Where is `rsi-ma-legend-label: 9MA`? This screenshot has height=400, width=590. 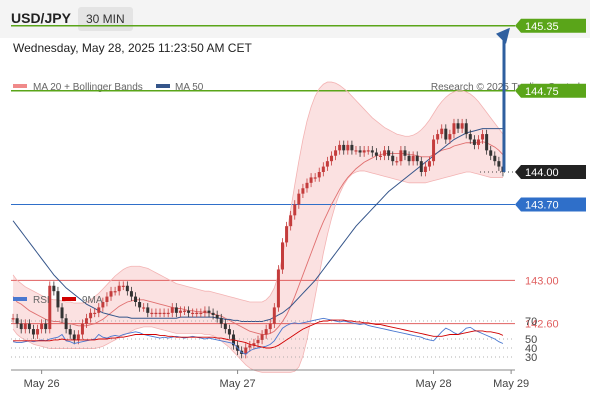
rsi-ma-legend-label: 9MA is located at coordinates (92, 300).